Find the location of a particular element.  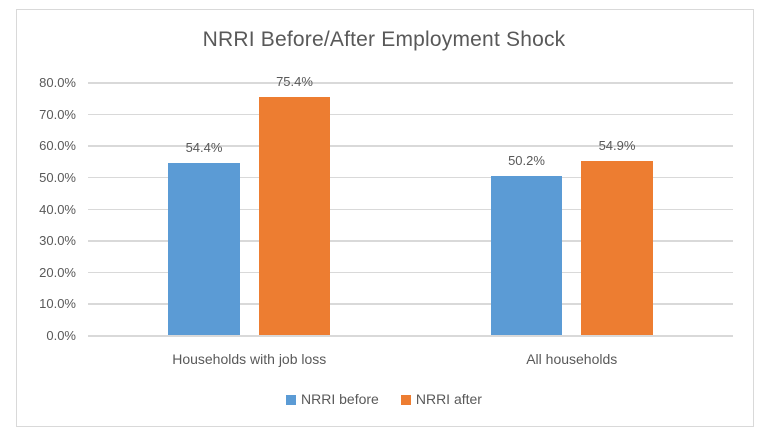

x-axis-category-all-households: All households is located at coordinates (572, 359).